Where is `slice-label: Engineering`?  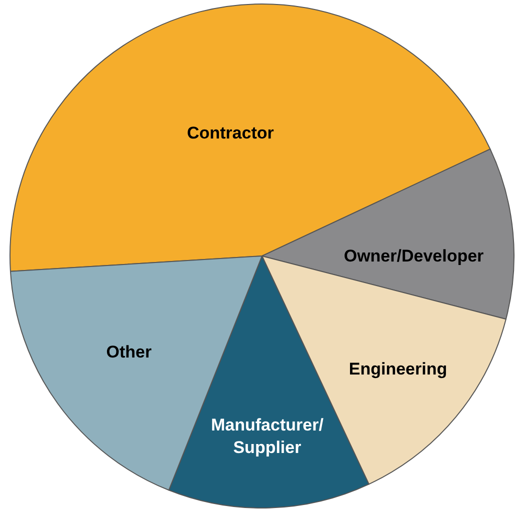 slice-label: Engineering is located at coordinates (398, 368).